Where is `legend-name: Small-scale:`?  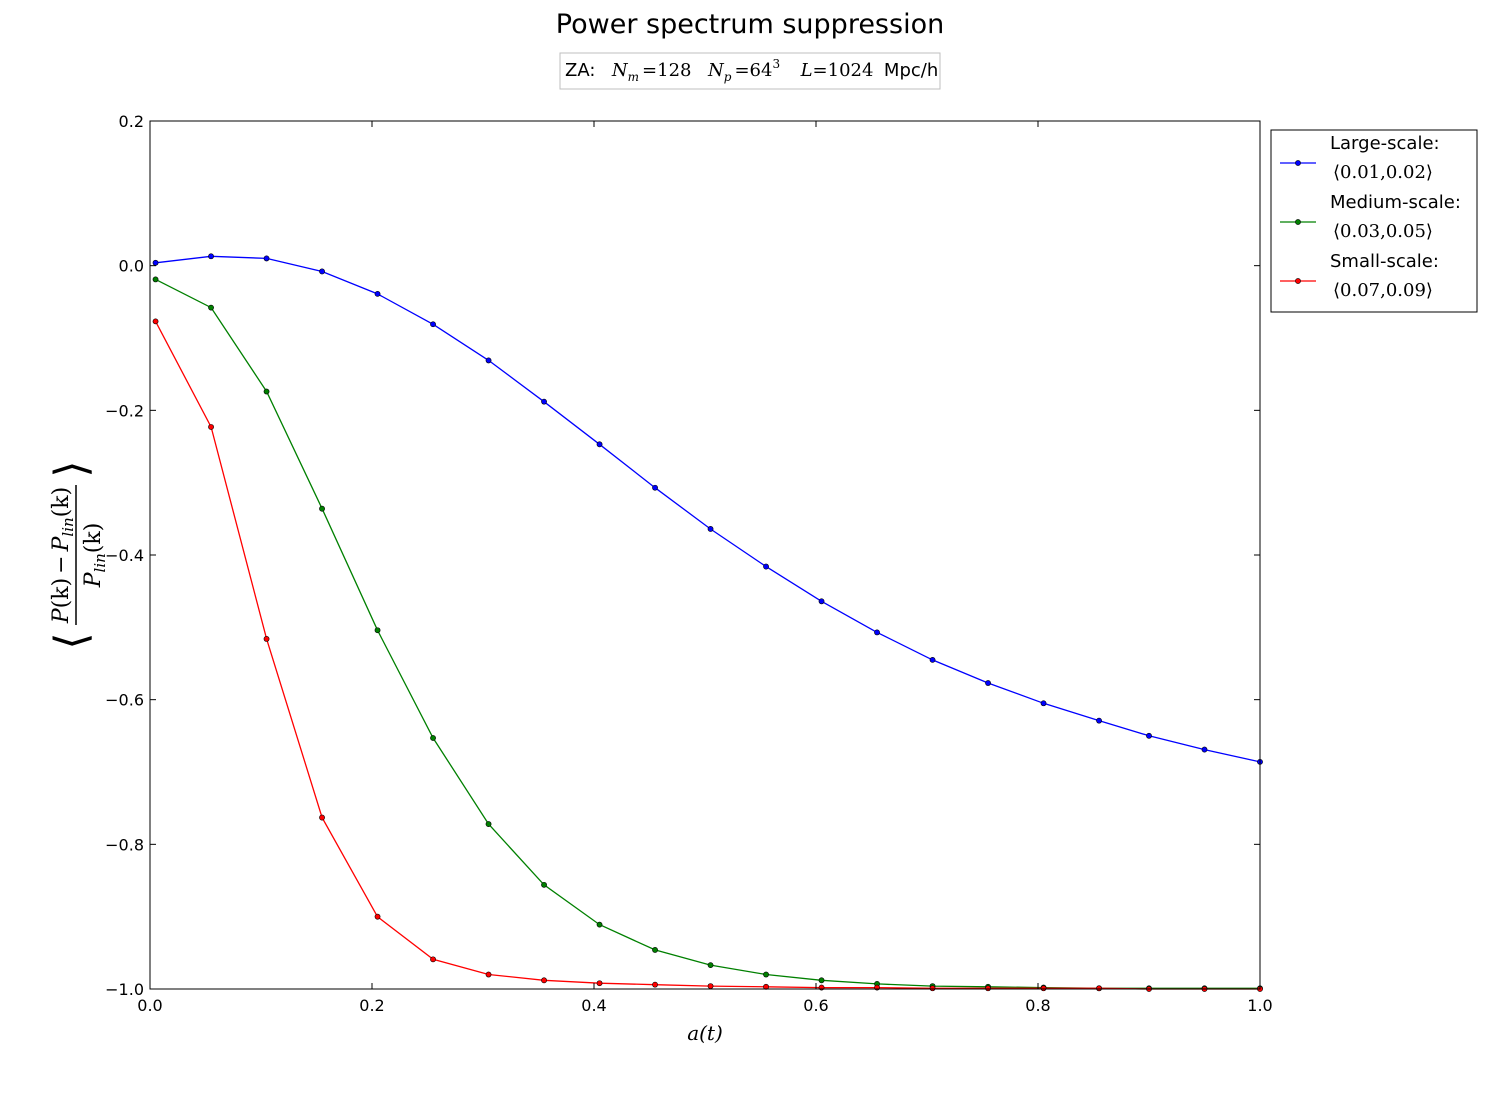 legend-name: Small-scale: is located at coordinates (1384, 261).